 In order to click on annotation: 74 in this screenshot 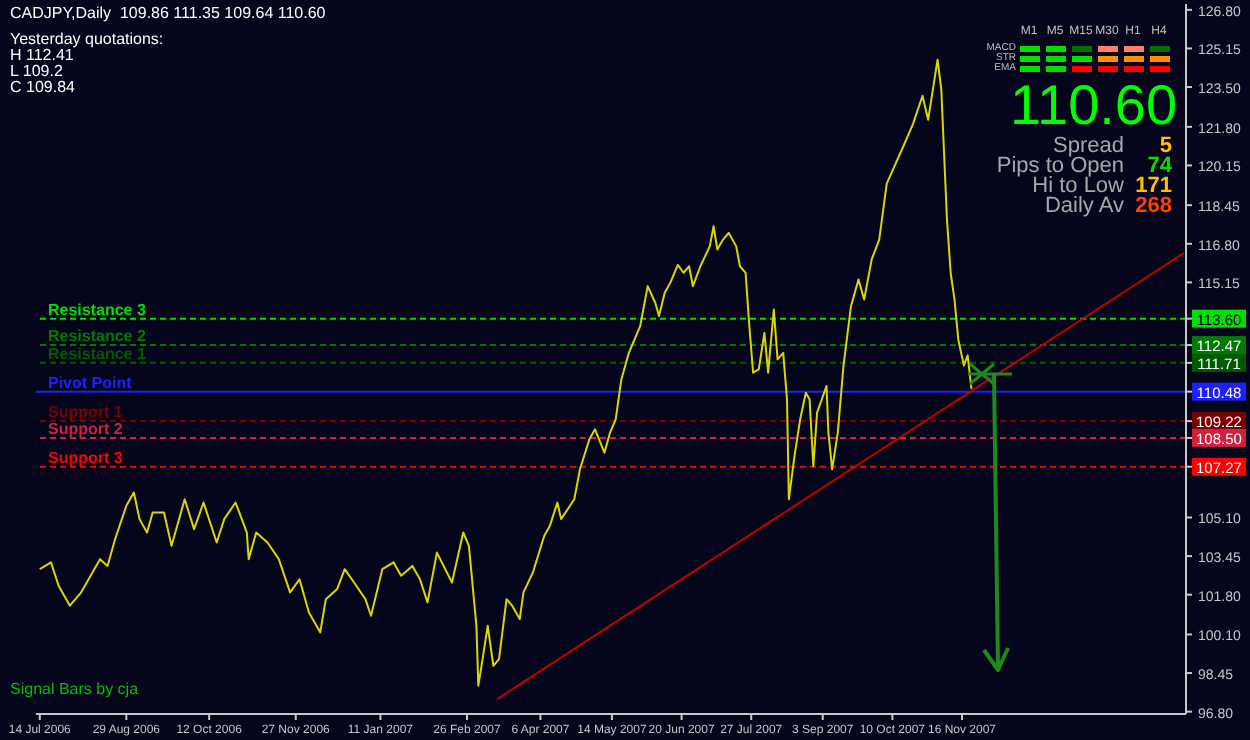, I will do `click(1159, 166)`.